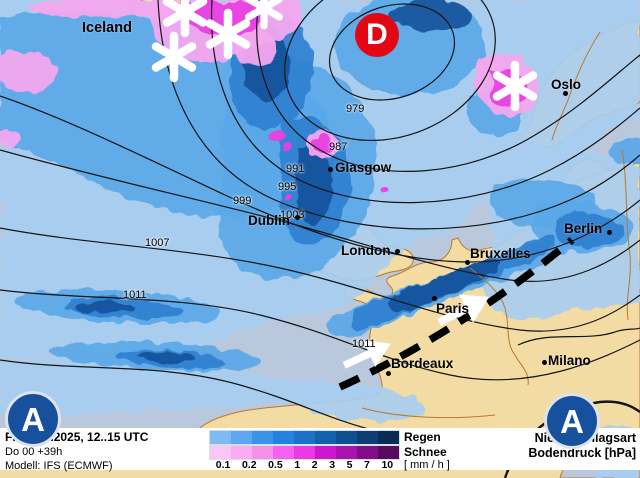 This screenshot has width=640, height=478. Describe the element at coordinates (566, 84) in the screenshot. I see `city-label-oslo: Oslo` at that location.